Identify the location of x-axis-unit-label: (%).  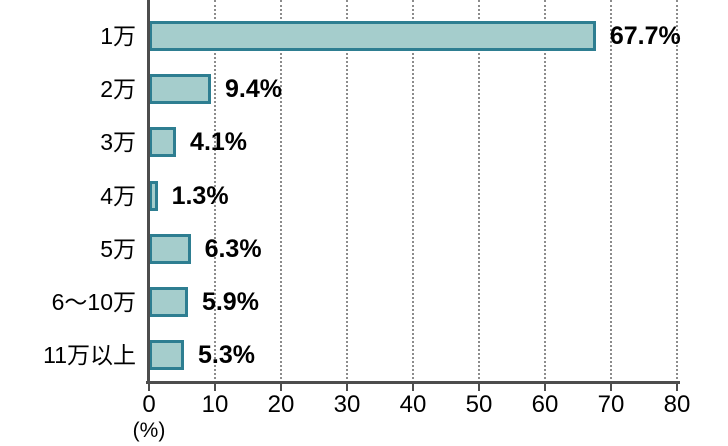
(149, 430).